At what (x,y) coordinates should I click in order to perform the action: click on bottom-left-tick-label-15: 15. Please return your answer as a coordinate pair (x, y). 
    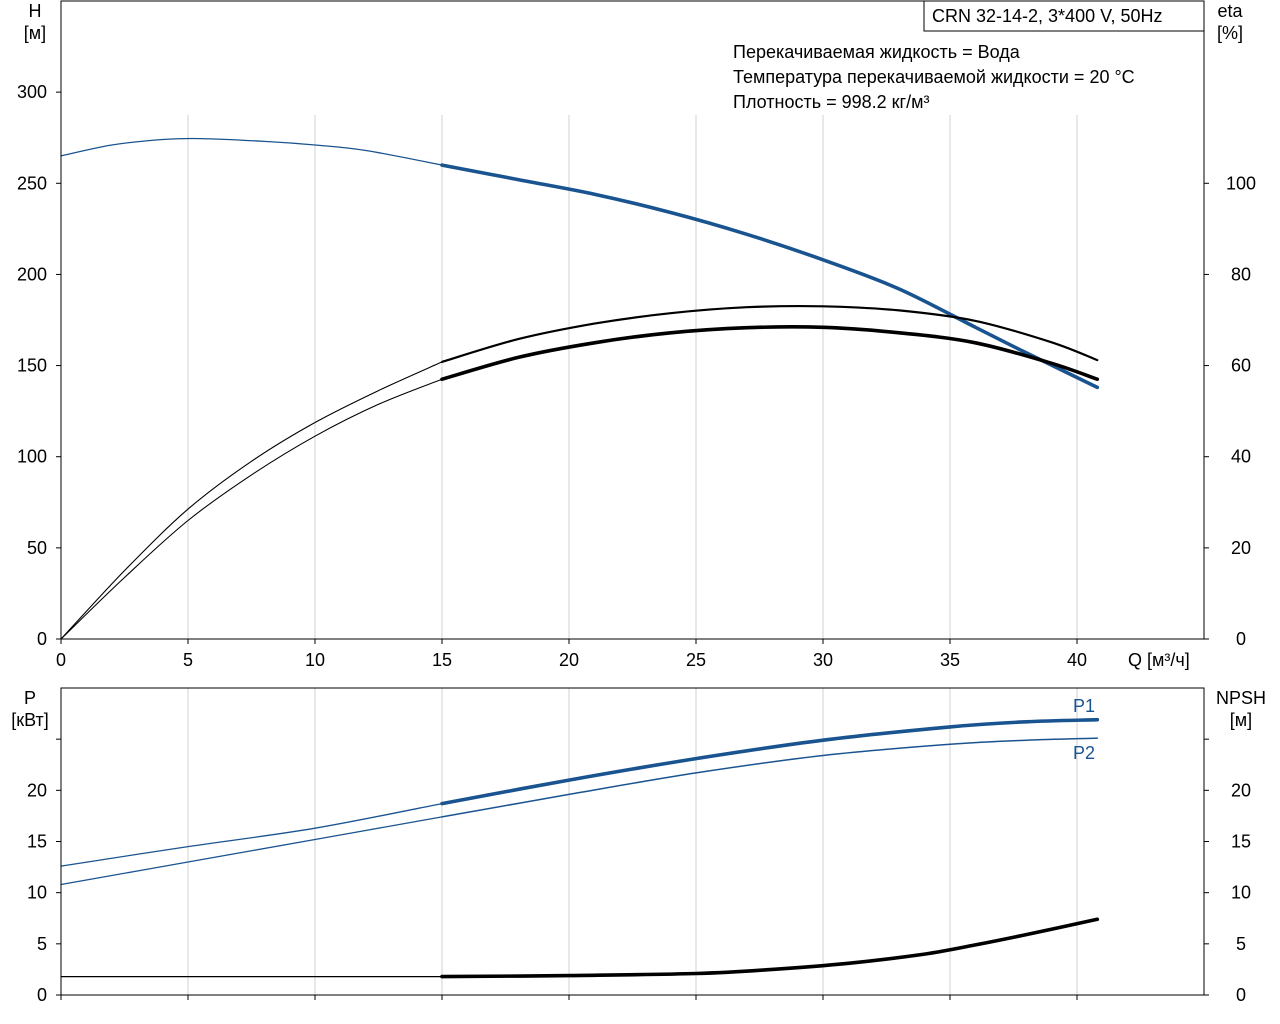
    Looking at the image, I should click on (37, 842).